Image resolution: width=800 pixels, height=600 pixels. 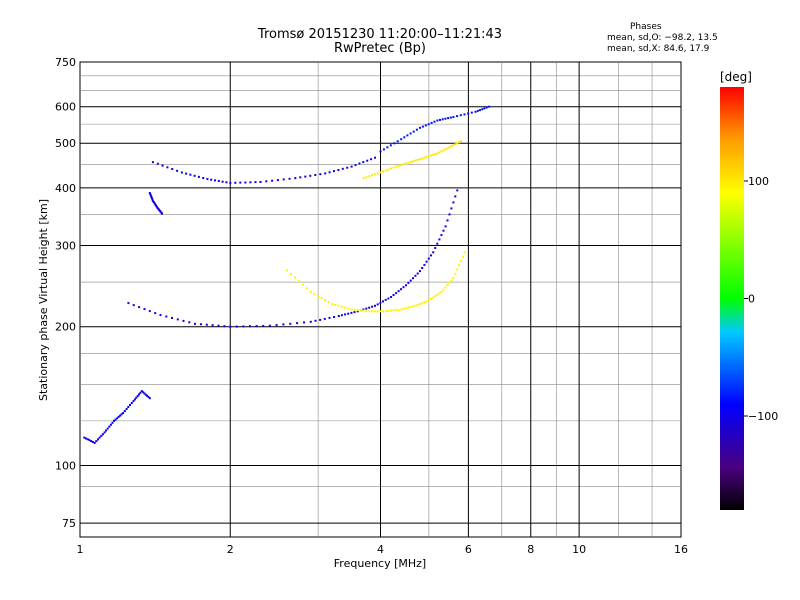 I want to click on chart-subtitle: RwPretec (Bp), so click(x=380, y=48).